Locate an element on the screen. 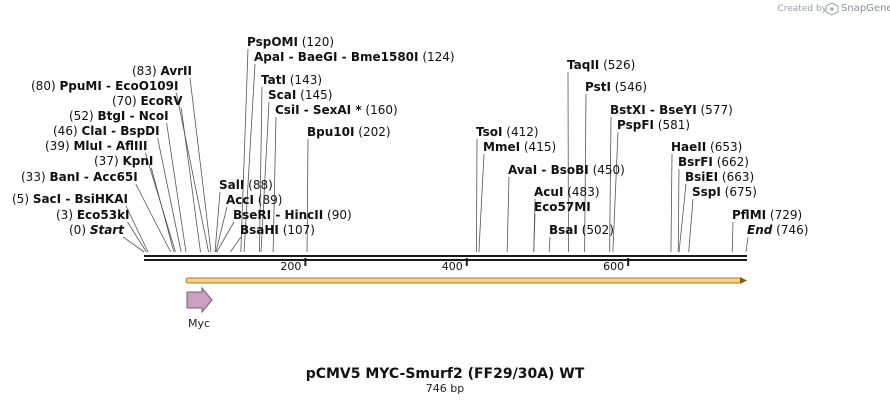 The width and height of the screenshot is (890, 404). site-line-pflmi is located at coordinates (732, 237).